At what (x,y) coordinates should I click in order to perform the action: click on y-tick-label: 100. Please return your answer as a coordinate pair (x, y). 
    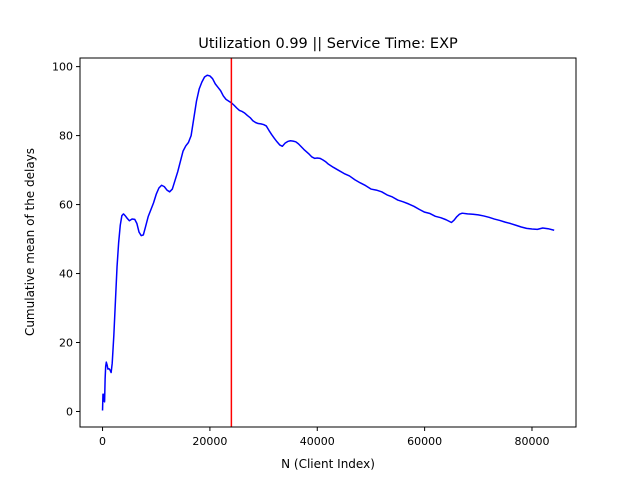
    Looking at the image, I should click on (62, 67).